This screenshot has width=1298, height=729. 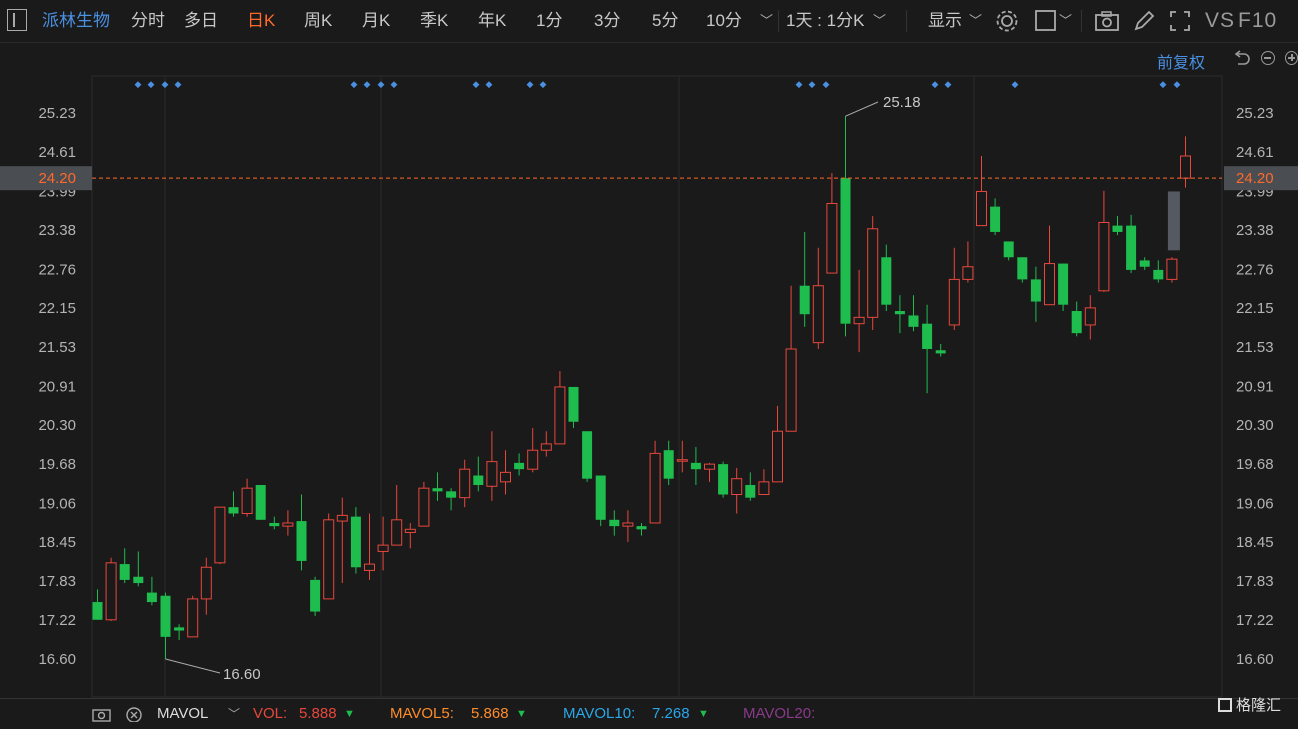 I want to click on display-chevron-icon: ﹀, so click(x=976, y=20).